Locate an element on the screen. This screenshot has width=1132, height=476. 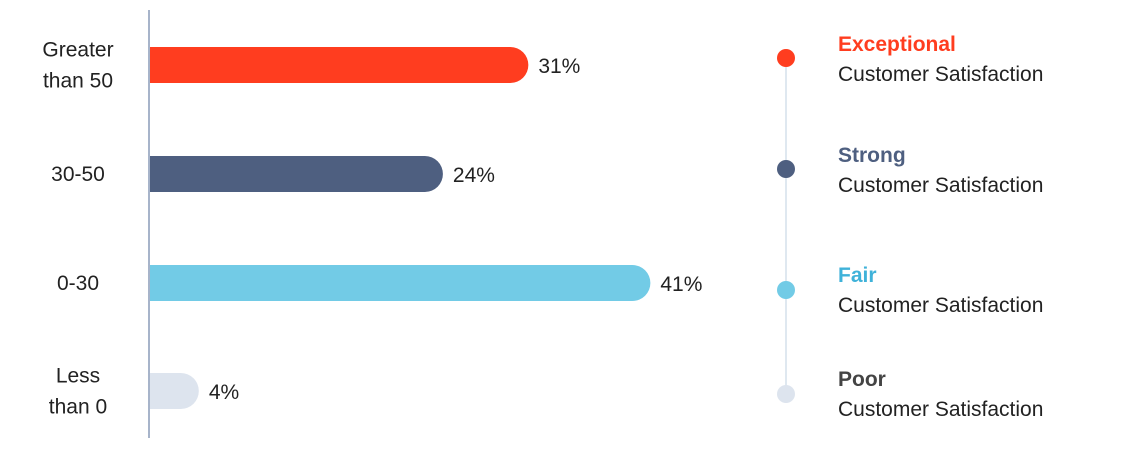
legend-title-3: Poor is located at coordinates (862, 379).